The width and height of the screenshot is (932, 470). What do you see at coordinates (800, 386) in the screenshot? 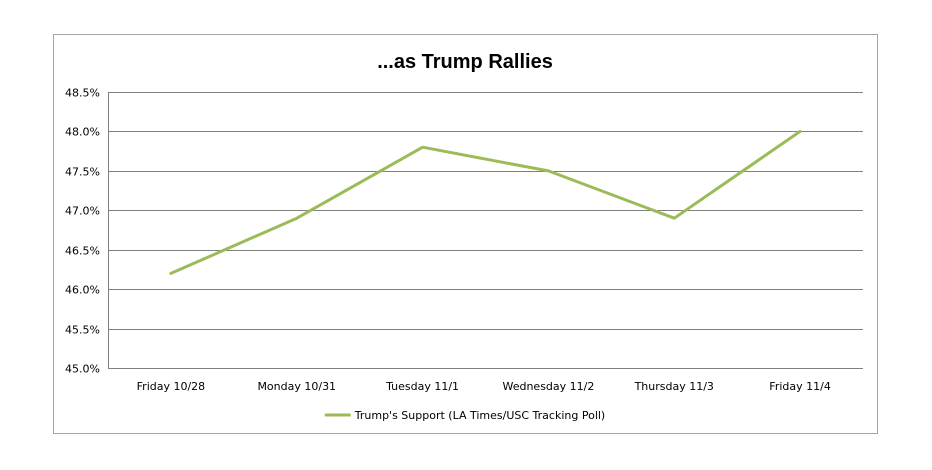
I see `x-tick-label: Friday 11/4` at bounding box center [800, 386].